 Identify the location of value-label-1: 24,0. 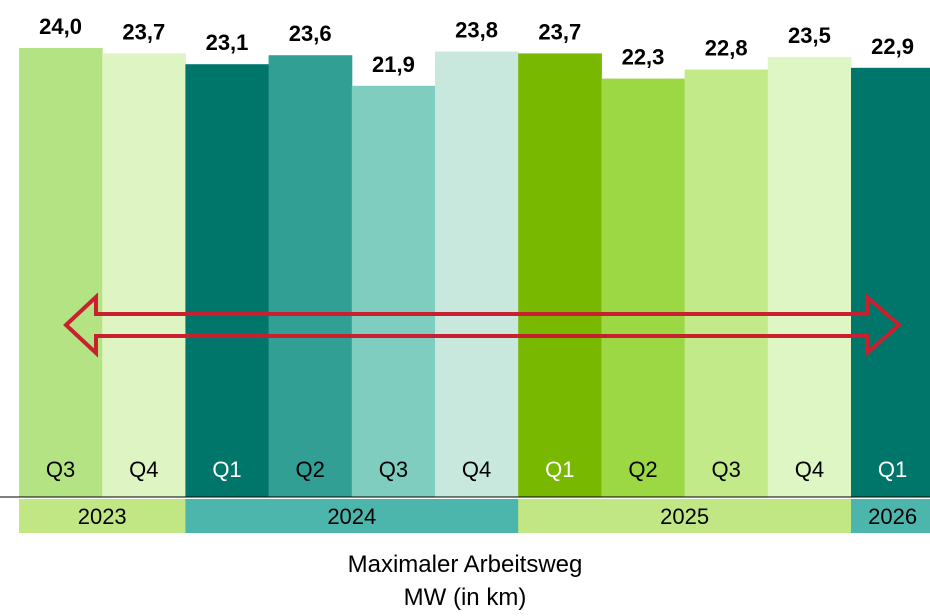
(60, 26).